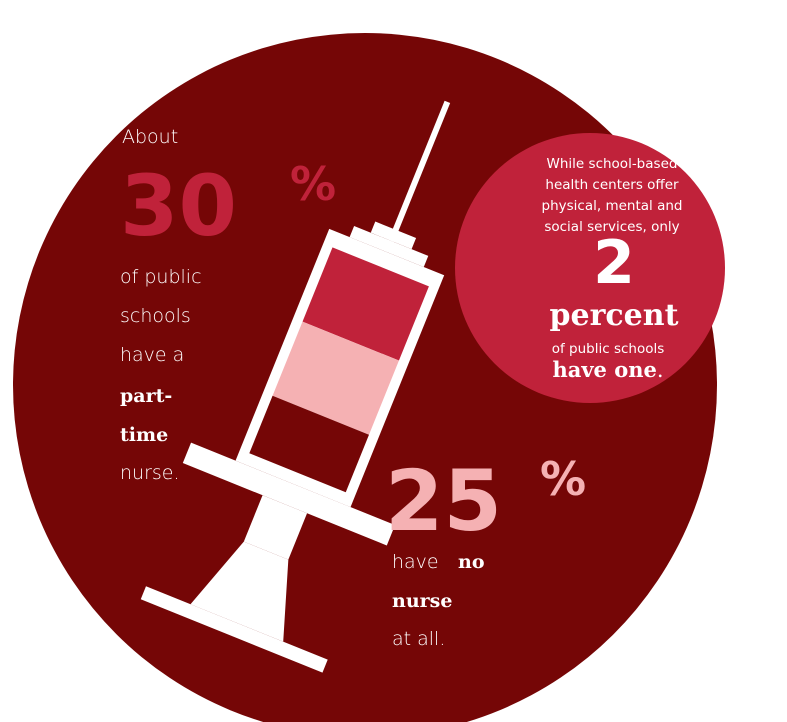 Image resolution: width=787 pixels, height=722 pixels. What do you see at coordinates (604, 369) in the screenshot?
I see `bold-text: have one` at bounding box center [604, 369].